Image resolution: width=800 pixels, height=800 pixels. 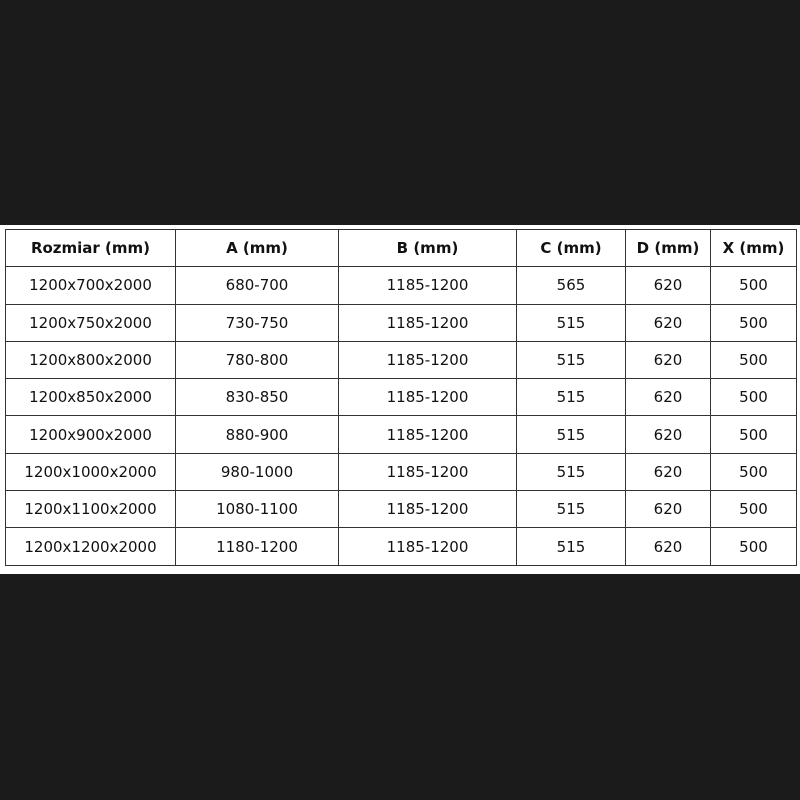 I want to click on table-cell: 780-800, so click(x=257, y=360).